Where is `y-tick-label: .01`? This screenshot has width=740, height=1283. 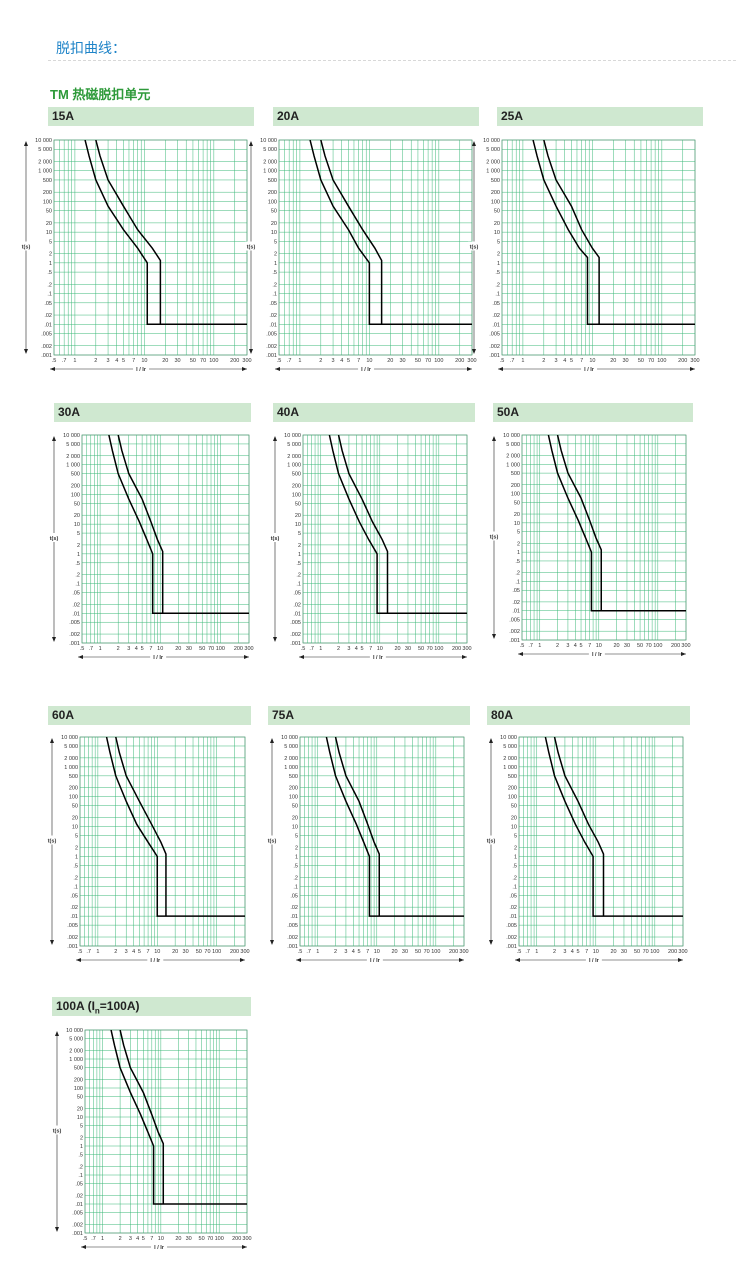
y-tick-label: .01 is located at coordinates (48, 325).